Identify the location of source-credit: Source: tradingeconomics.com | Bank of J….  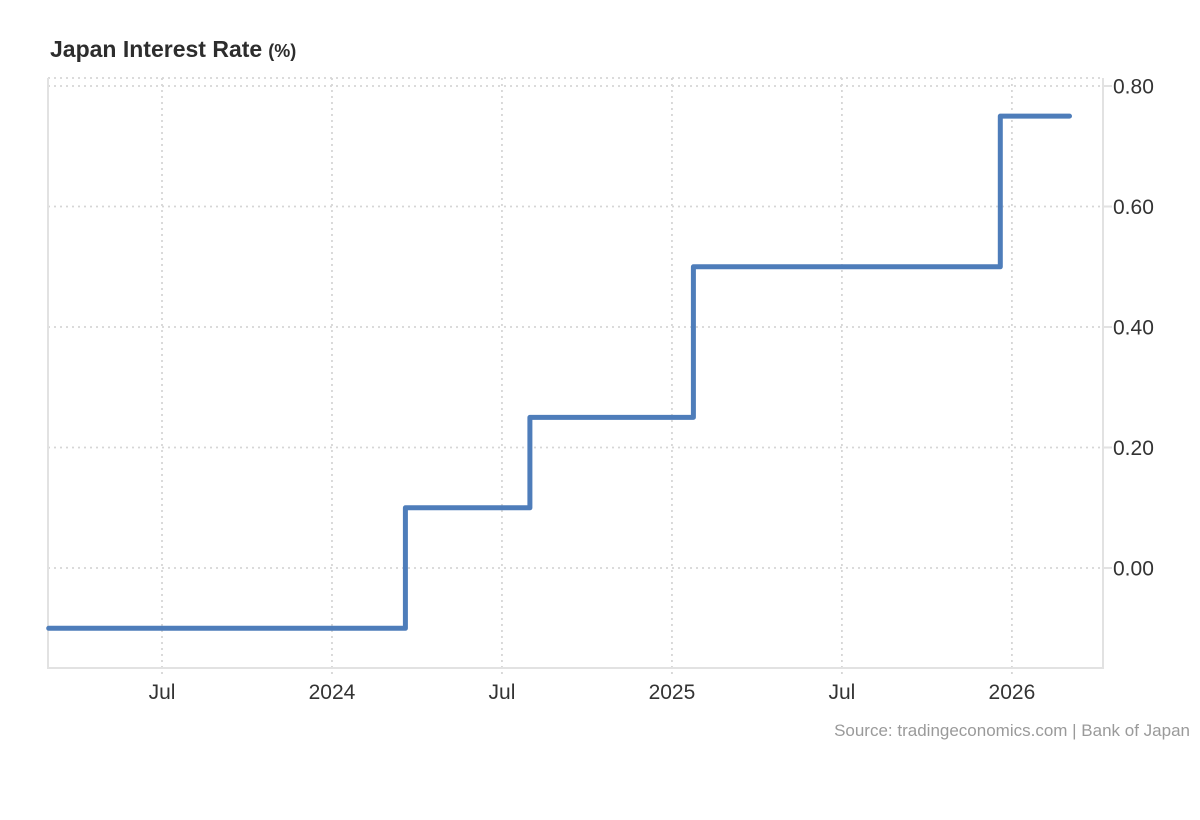
(1012, 730).